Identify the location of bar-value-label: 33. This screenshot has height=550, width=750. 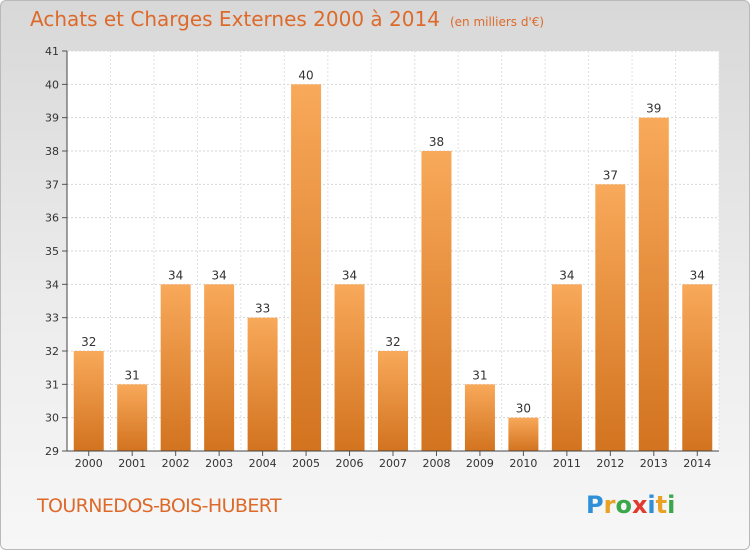
(262, 309).